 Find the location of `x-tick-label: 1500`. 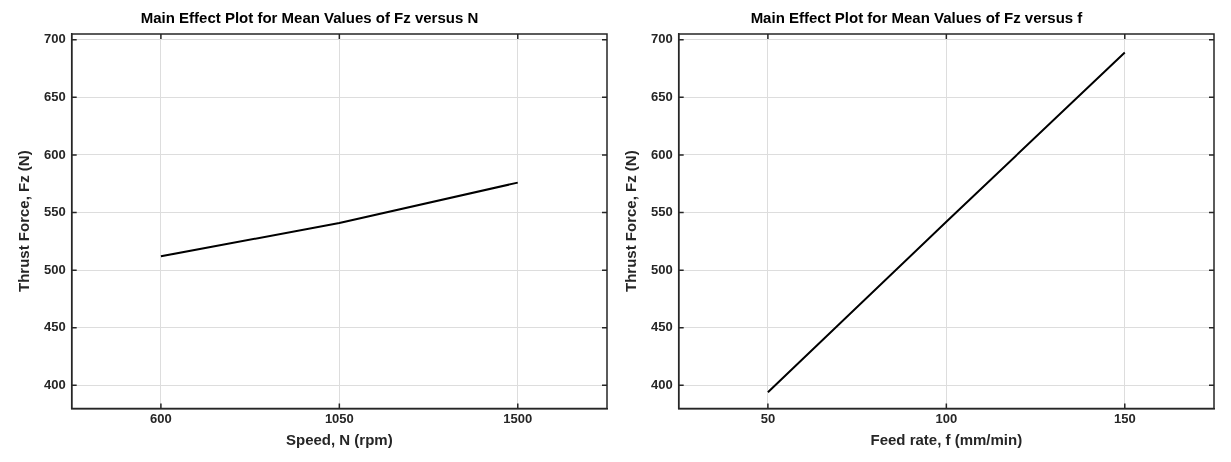

x-tick-label: 1500 is located at coordinates (518, 418).